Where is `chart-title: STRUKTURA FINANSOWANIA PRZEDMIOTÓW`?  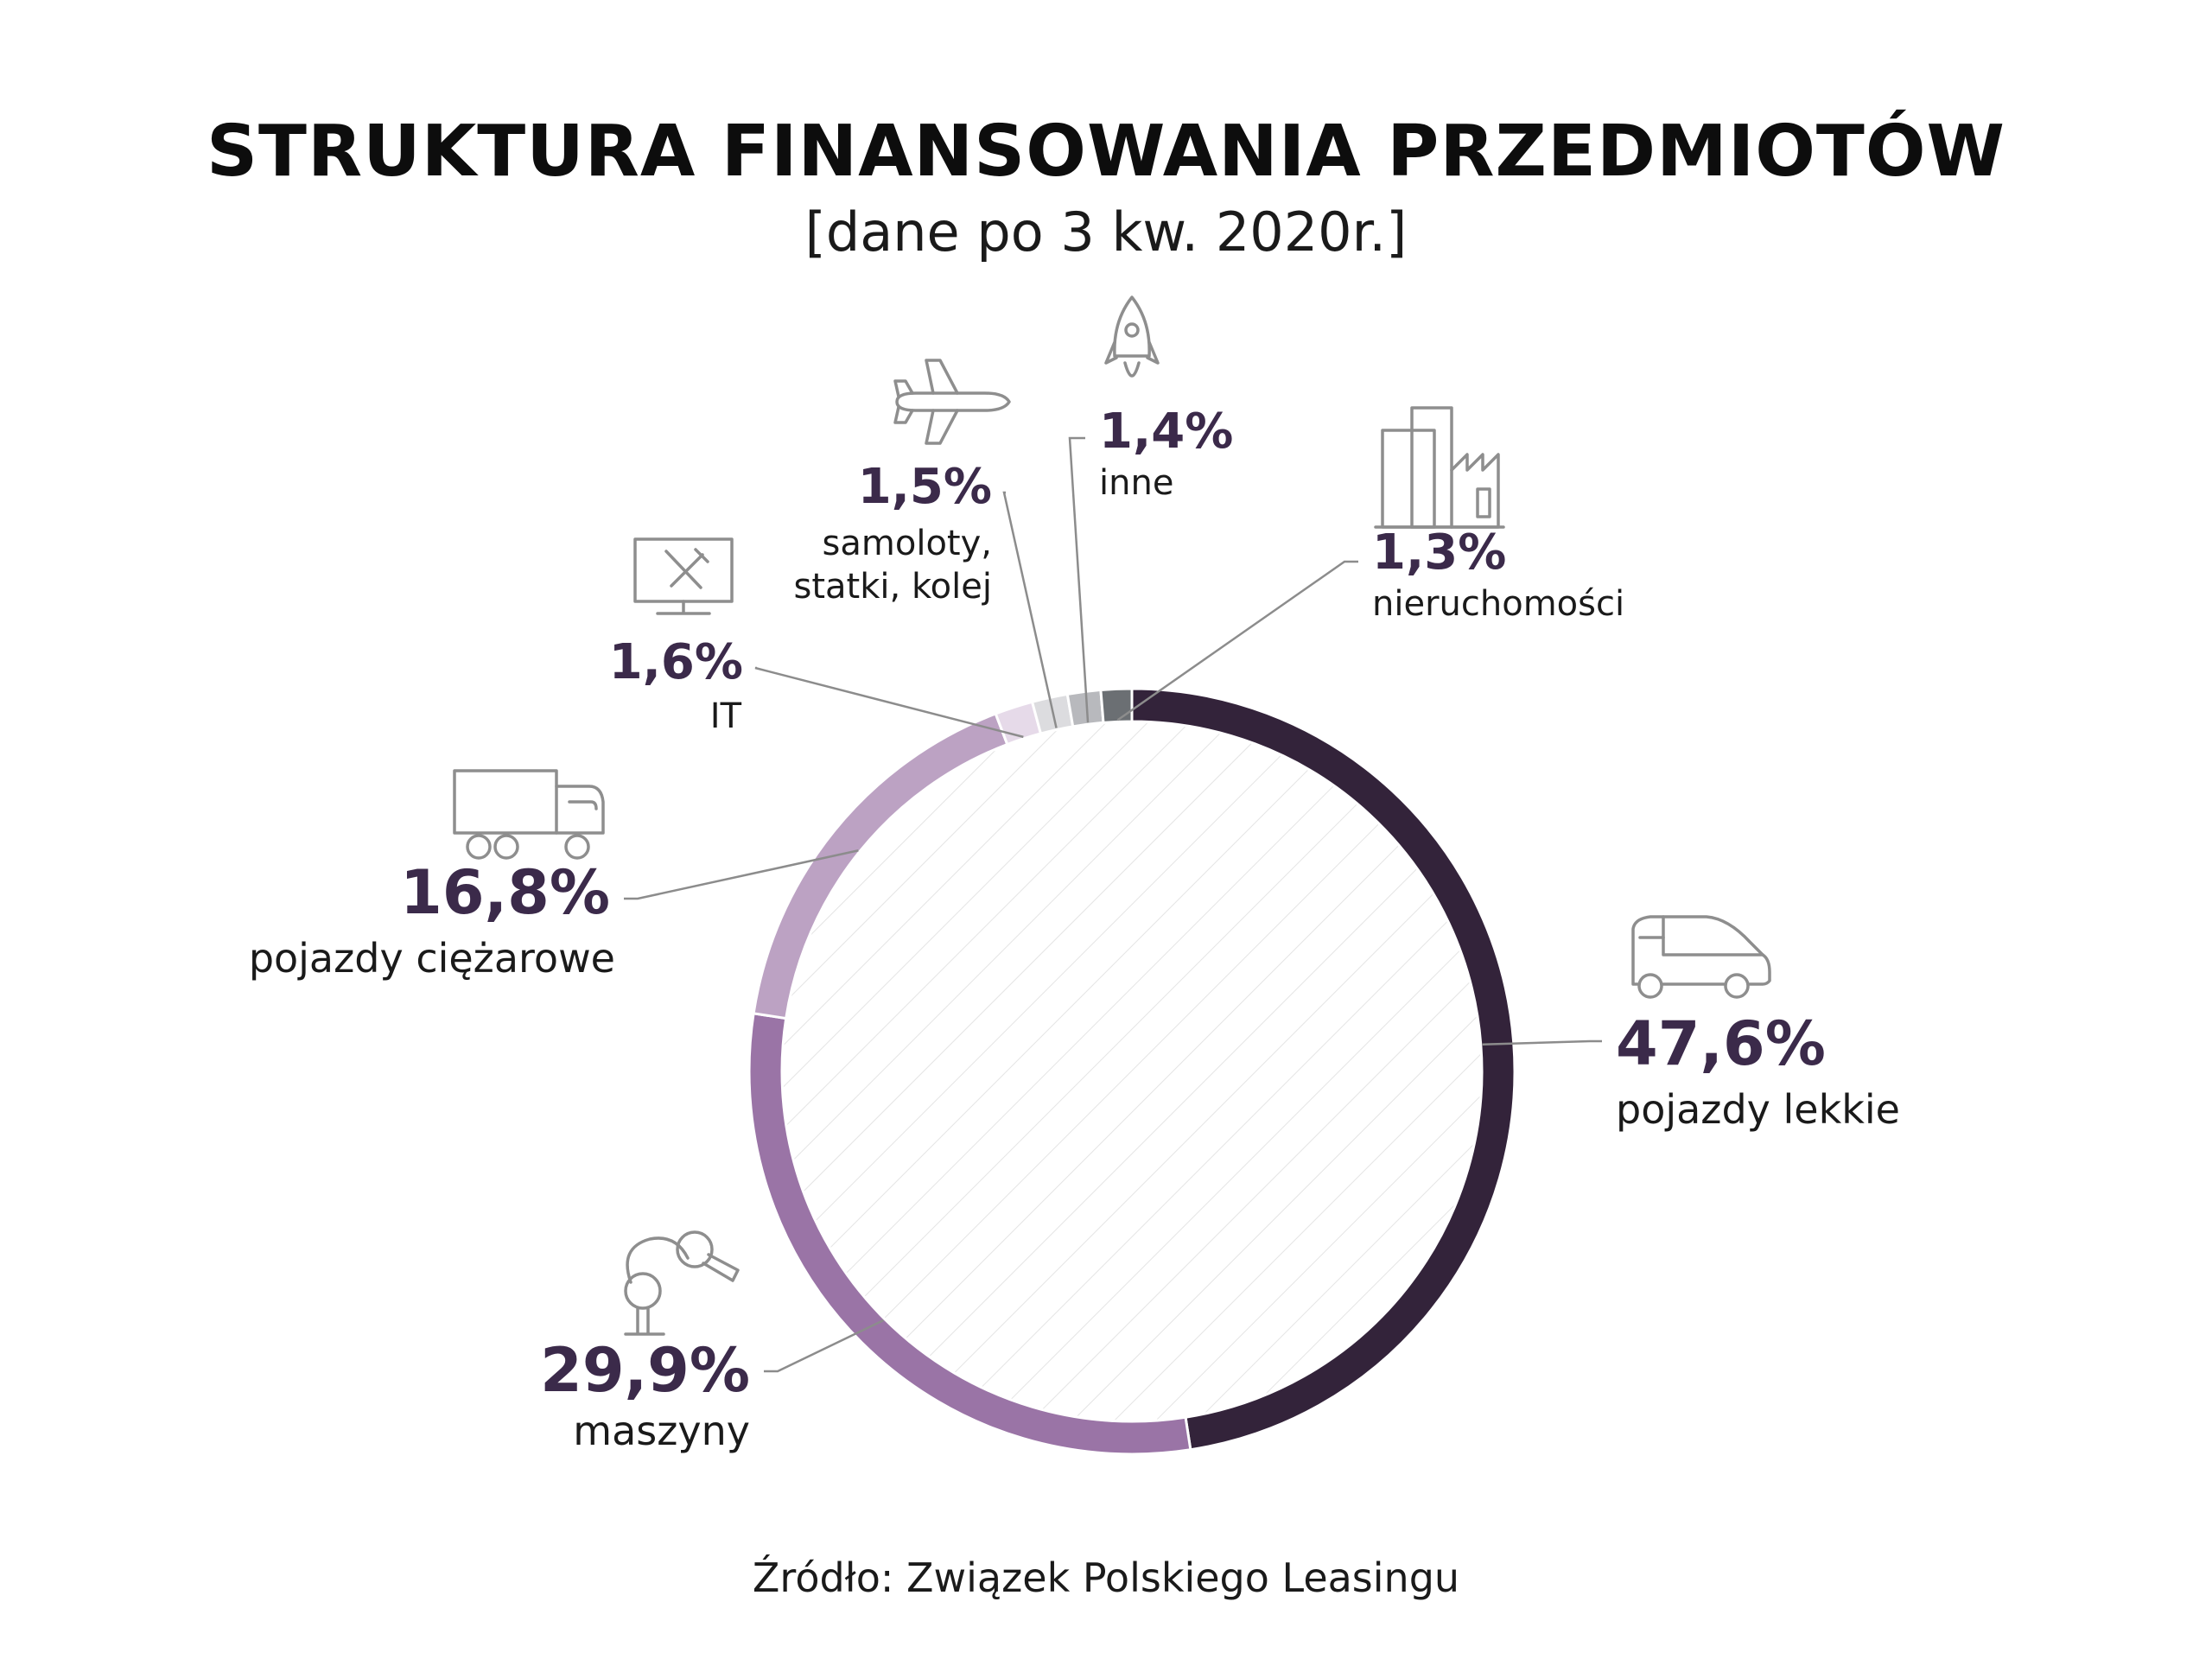
chart-title: STRUKTURA FINANSOWANIA PRZEDMIOTÓW is located at coordinates (1106, 152).